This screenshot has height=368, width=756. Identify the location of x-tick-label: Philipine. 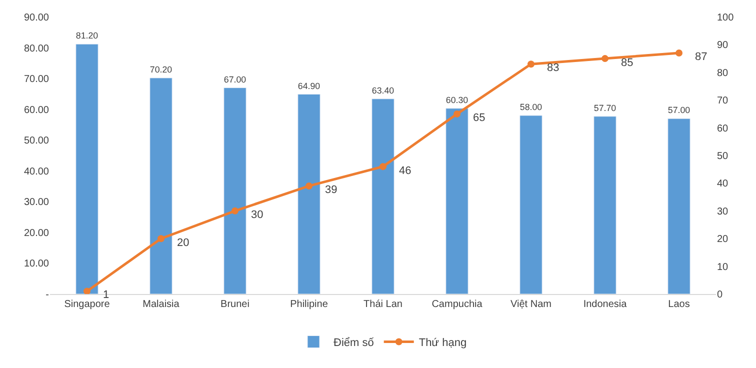
(309, 304).